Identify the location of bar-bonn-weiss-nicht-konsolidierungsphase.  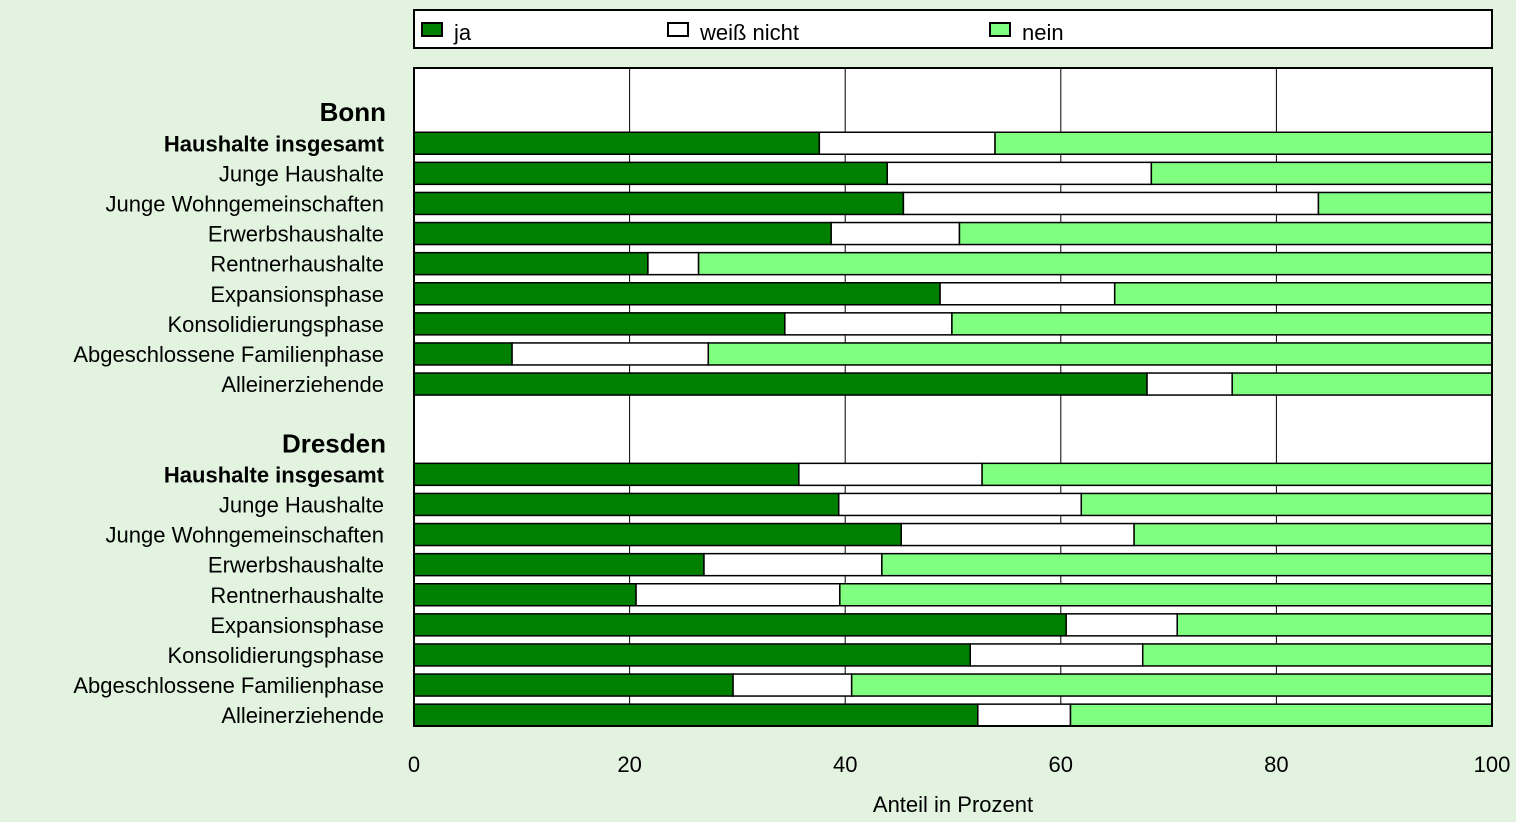
(868, 324).